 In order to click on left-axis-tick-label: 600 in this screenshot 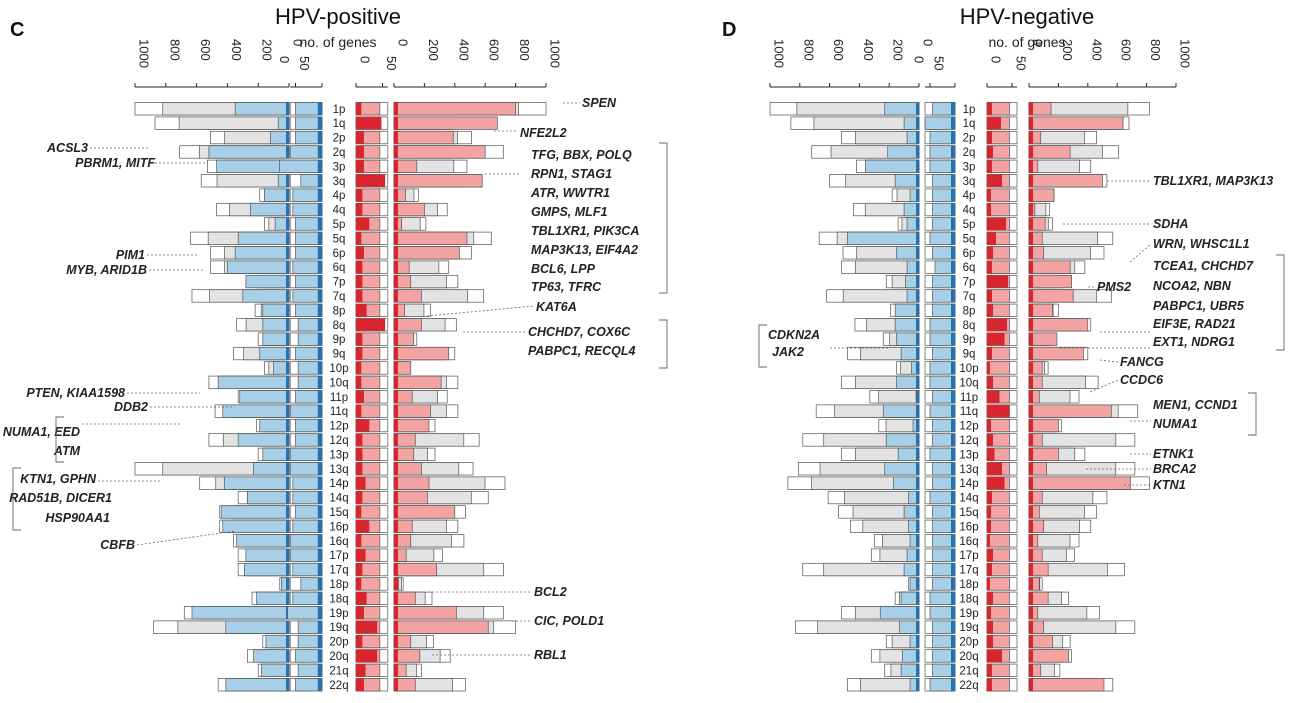, I will do `click(838, 50)`.